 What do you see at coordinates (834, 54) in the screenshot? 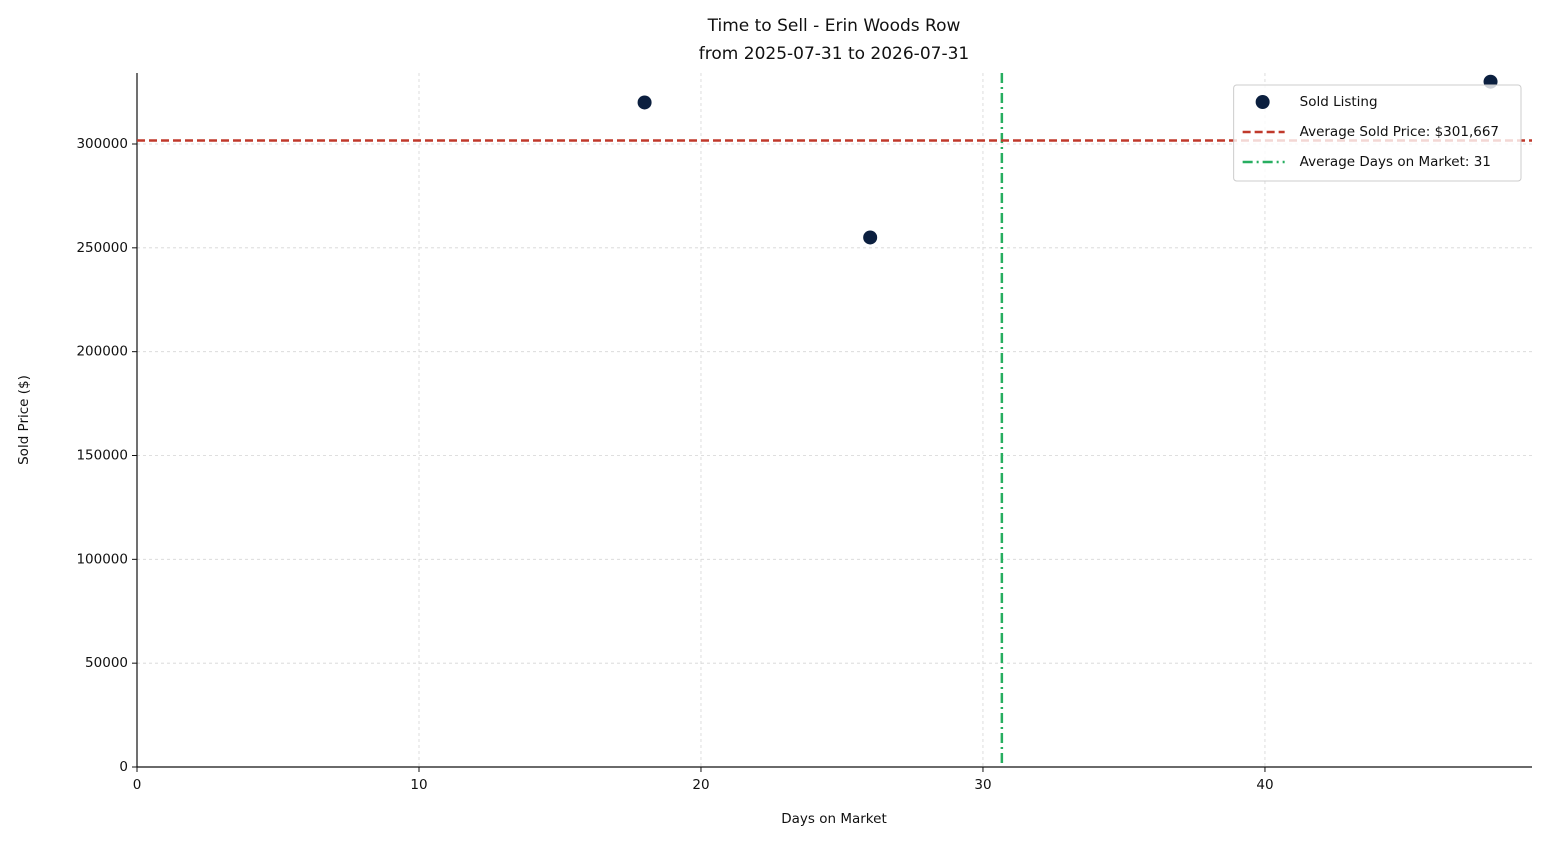
I see `chart-subtitle: from 2025-07-31 to 2026-07-31` at bounding box center [834, 54].